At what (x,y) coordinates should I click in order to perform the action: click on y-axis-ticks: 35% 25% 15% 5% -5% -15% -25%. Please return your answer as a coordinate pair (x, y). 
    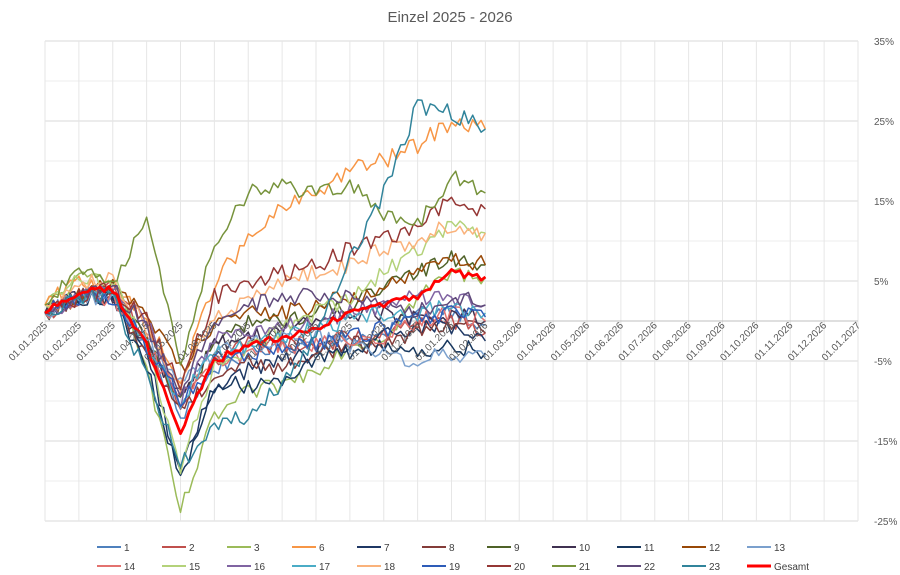
    Looking at the image, I should click on (885, 282).